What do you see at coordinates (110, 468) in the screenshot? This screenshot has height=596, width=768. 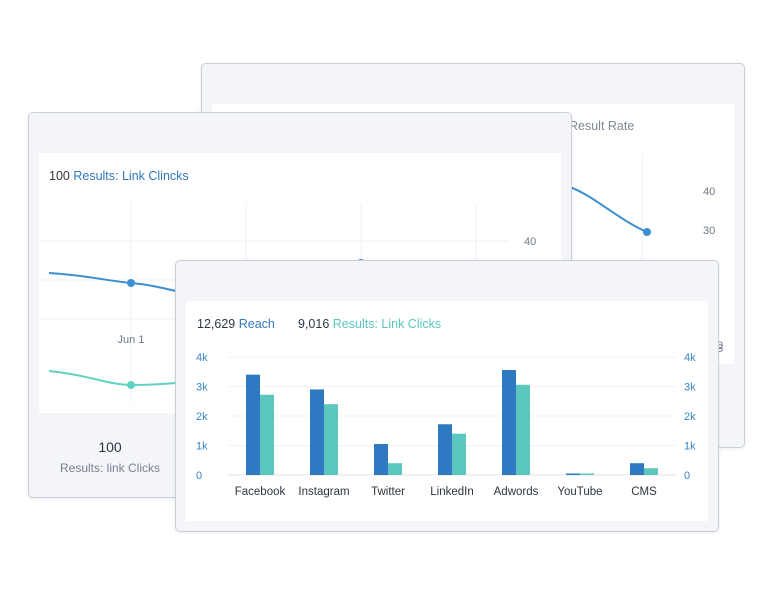 I see `footer-label: Results: link Clicks` at bounding box center [110, 468].